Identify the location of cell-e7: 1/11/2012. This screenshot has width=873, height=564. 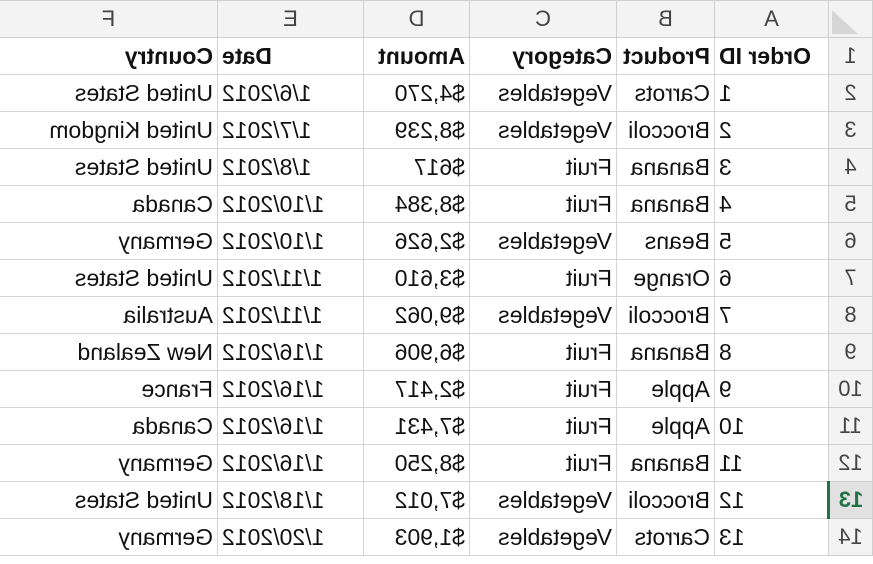
(290, 278).